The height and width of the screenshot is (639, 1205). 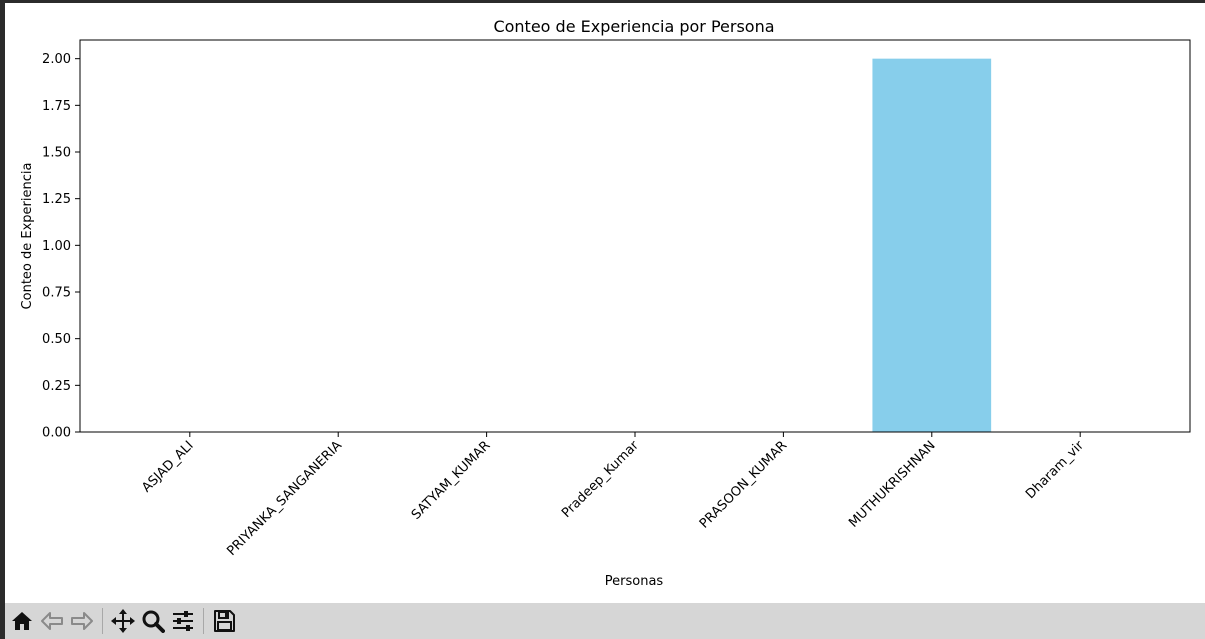 What do you see at coordinates (2, 319) in the screenshot?
I see `window-border-left` at bounding box center [2, 319].